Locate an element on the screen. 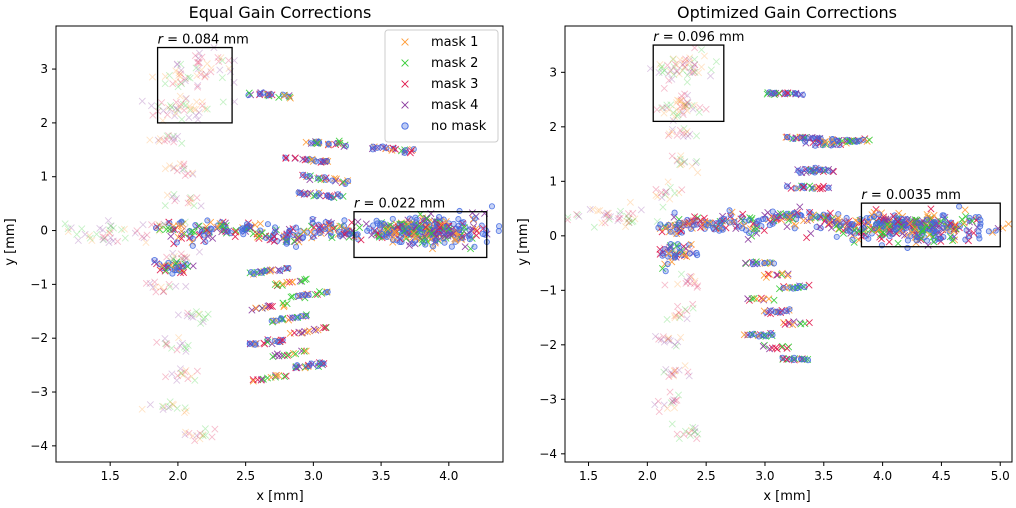  x-tick-label: 4.0 is located at coordinates (448, 476).